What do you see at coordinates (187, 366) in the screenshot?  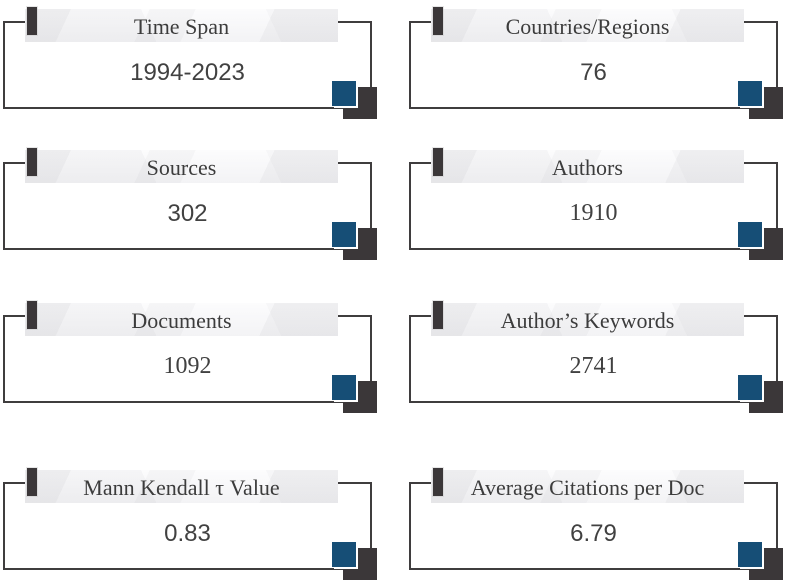 I see `card-value: 1092` at bounding box center [187, 366].